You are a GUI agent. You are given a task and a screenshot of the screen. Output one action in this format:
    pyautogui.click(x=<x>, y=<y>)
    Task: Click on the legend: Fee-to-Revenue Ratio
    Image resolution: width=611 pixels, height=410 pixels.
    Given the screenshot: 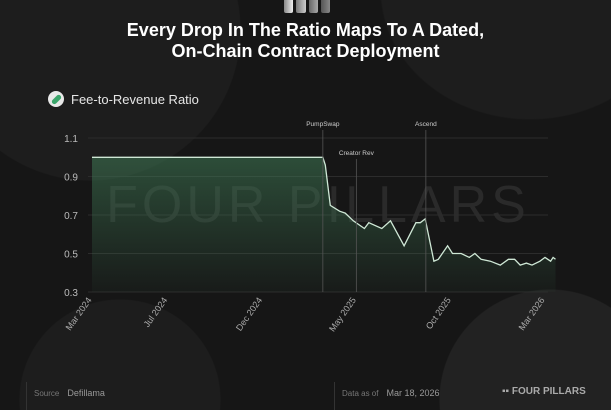 What is the action you would take?
    pyautogui.click(x=123, y=99)
    